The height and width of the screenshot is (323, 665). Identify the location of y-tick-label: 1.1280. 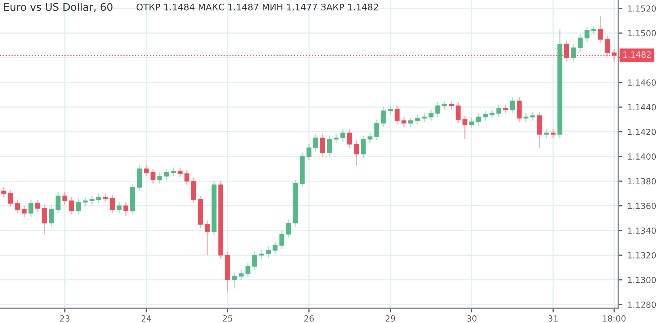
(642, 305).